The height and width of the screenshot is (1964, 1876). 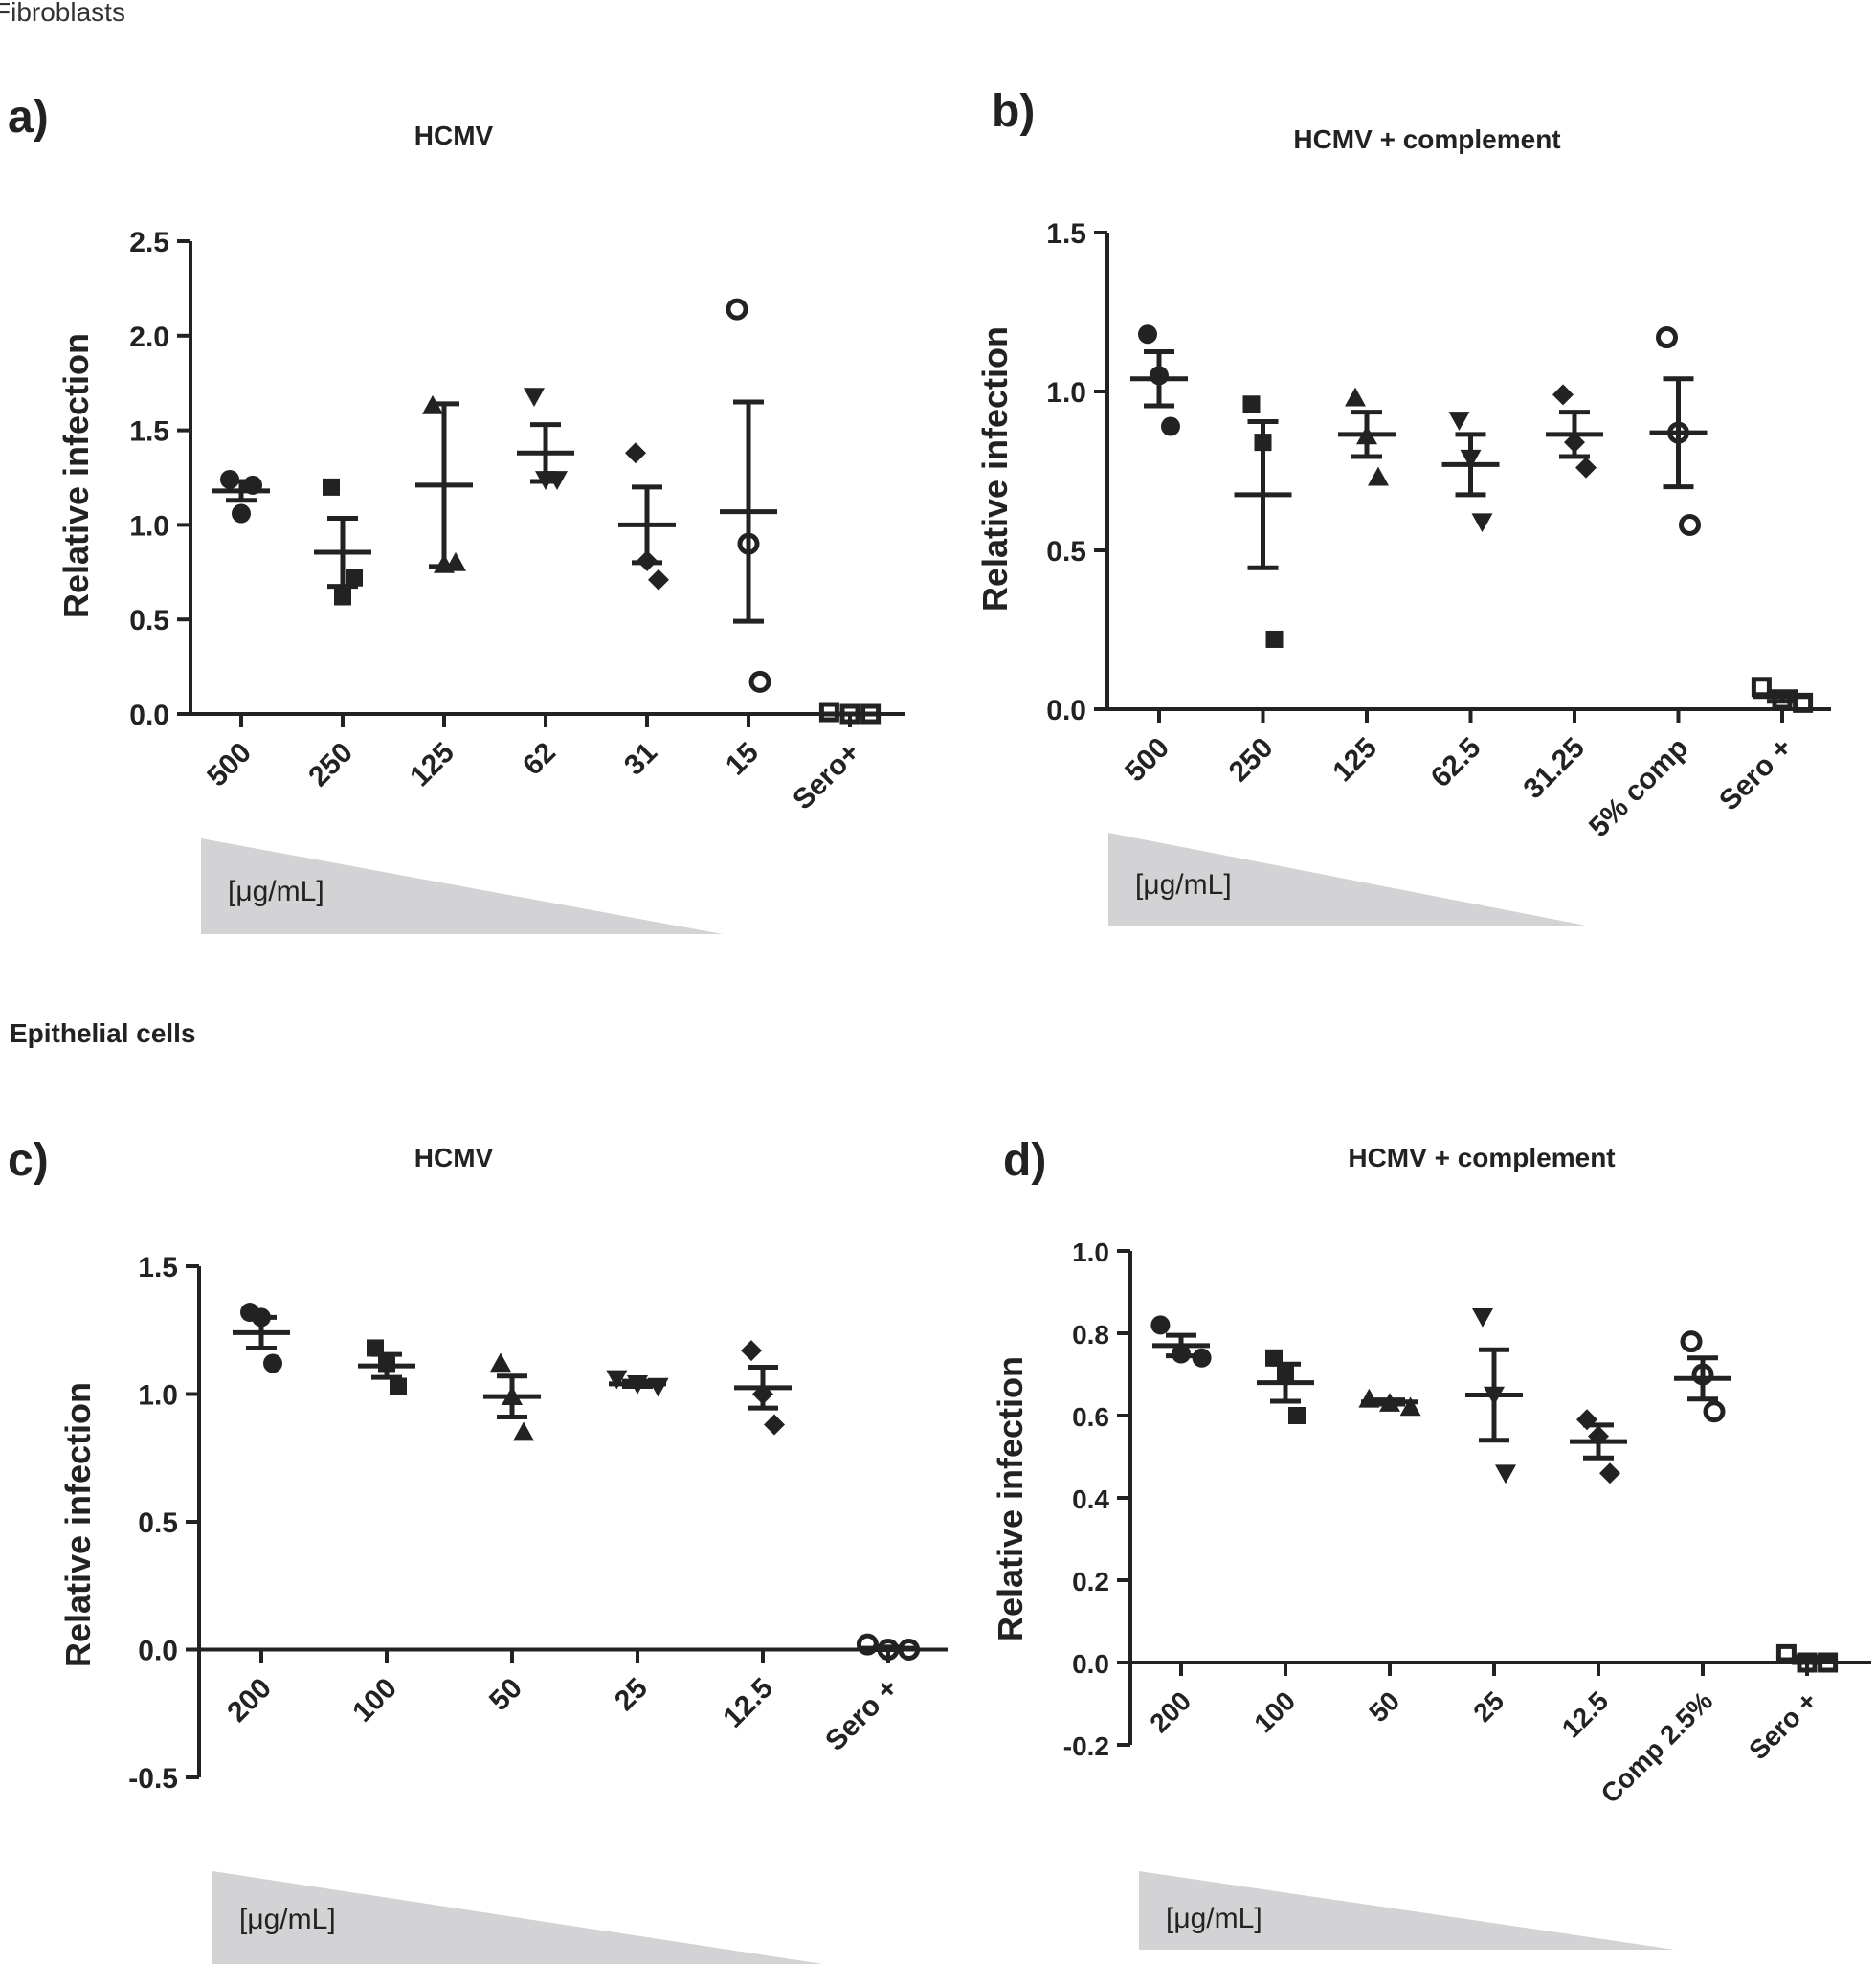 I want to click on x-tick-label: 15, so click(x=742, y=759).